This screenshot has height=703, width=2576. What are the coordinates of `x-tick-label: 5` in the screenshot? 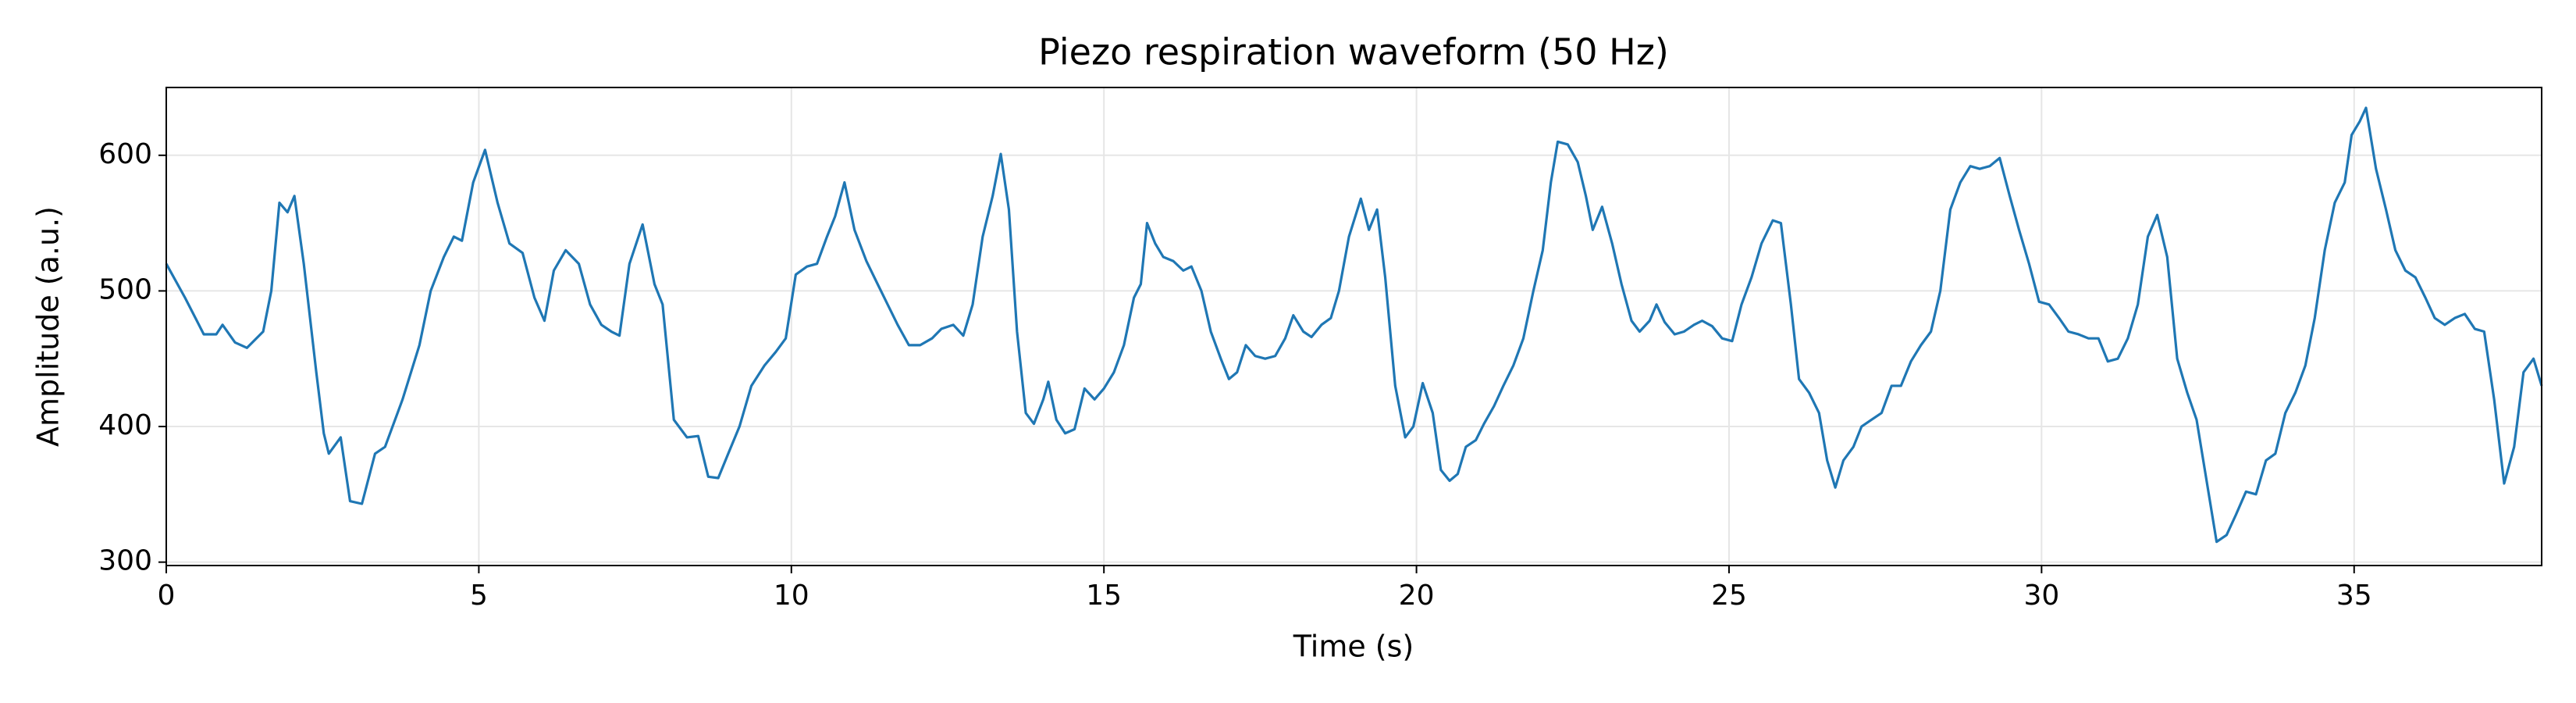 It's located at (479, 596).